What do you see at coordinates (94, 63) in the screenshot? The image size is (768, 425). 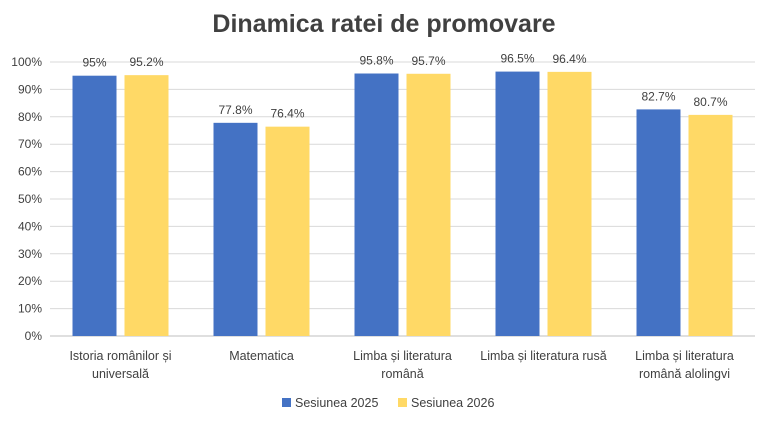 I see `data-label: 95%` at bounding box center [94, 63].